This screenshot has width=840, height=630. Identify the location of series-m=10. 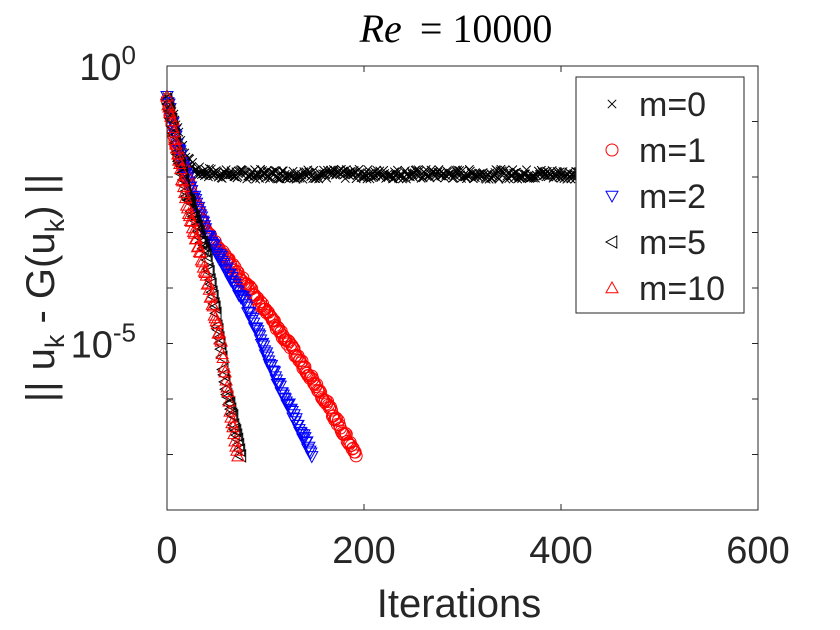
(202, 275).